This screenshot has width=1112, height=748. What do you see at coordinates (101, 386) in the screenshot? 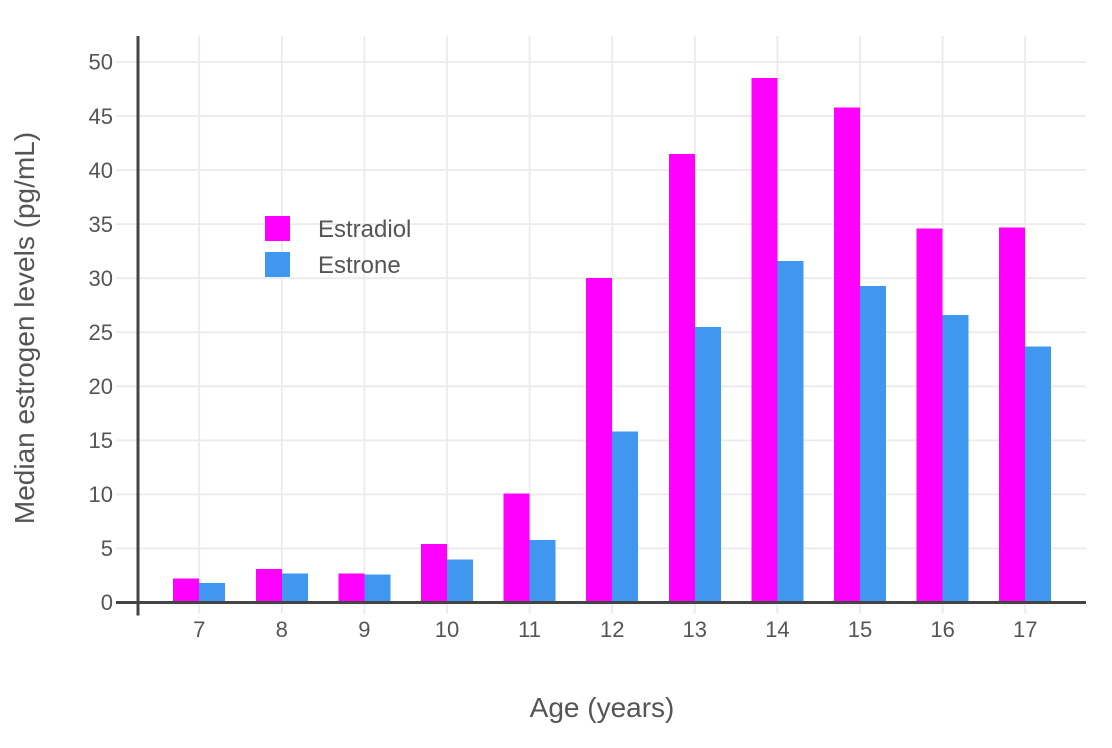
I see `y-tick-label-20: 20` at bounding box center [101, 386].